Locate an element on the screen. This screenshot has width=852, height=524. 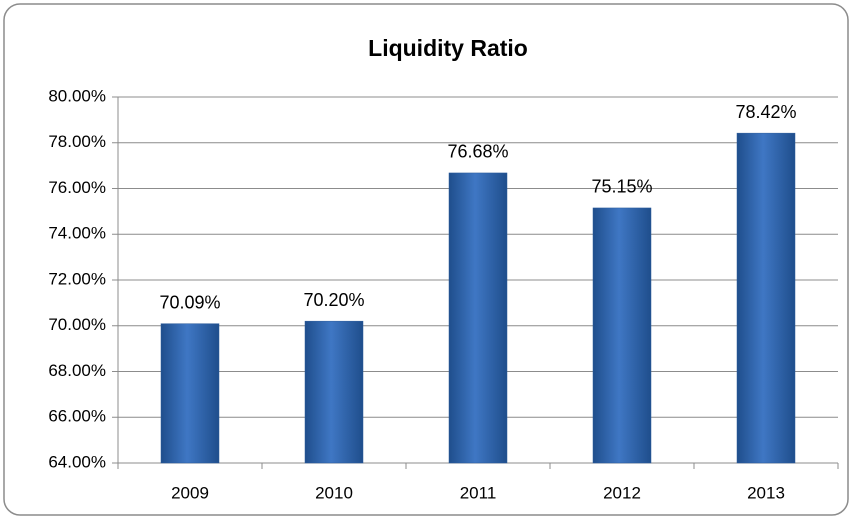
value-label: 75.15% is located at coordinates (621, 187).